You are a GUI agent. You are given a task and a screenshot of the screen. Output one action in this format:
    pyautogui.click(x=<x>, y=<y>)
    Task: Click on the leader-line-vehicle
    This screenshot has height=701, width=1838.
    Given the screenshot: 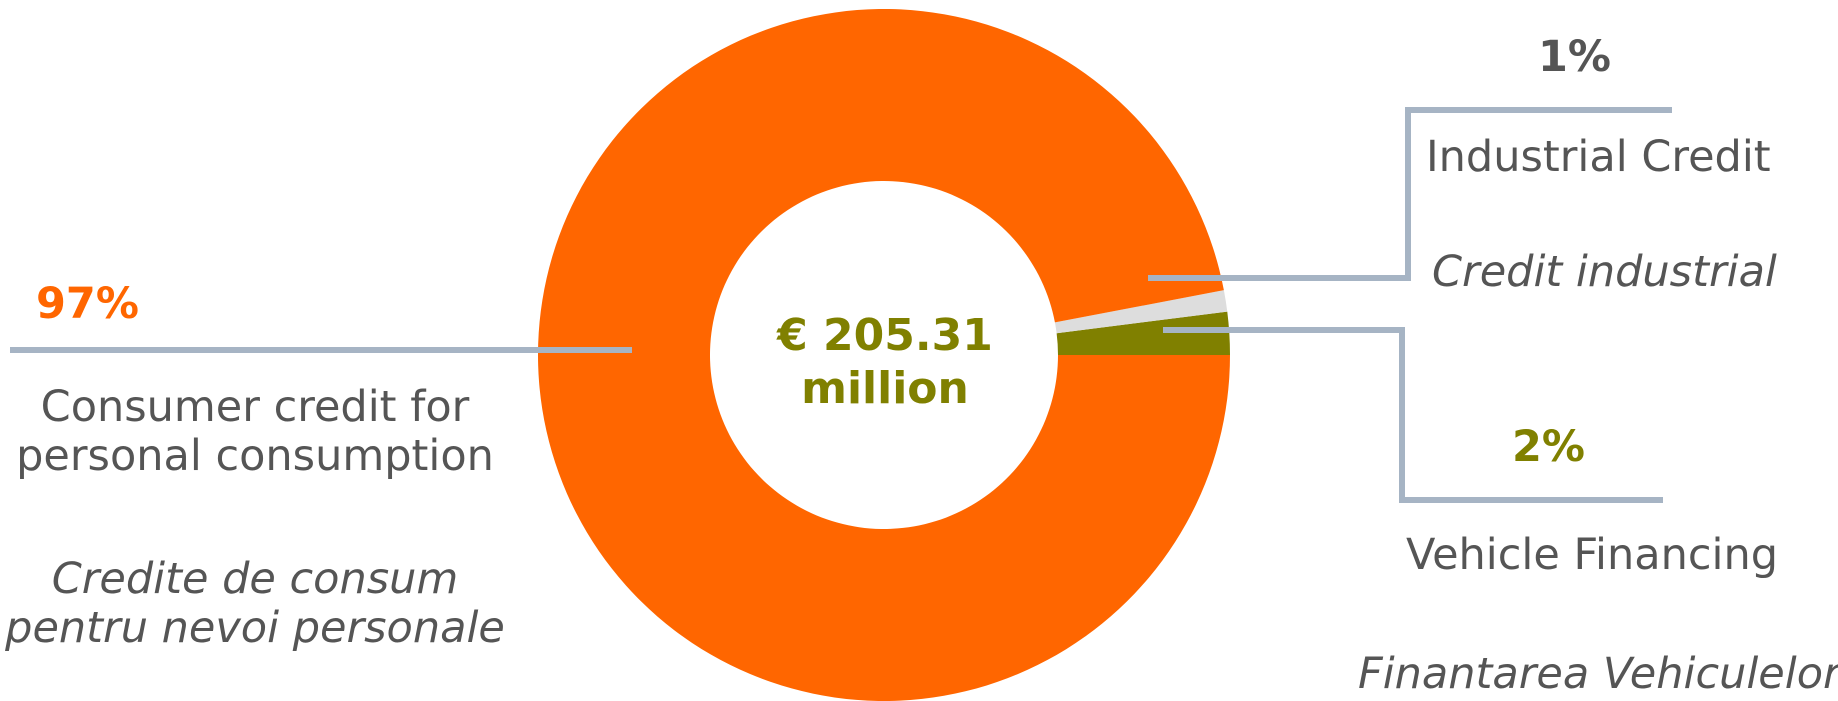 What is the action you would take?
    pyautogui.click(x=1413, y=415)
    